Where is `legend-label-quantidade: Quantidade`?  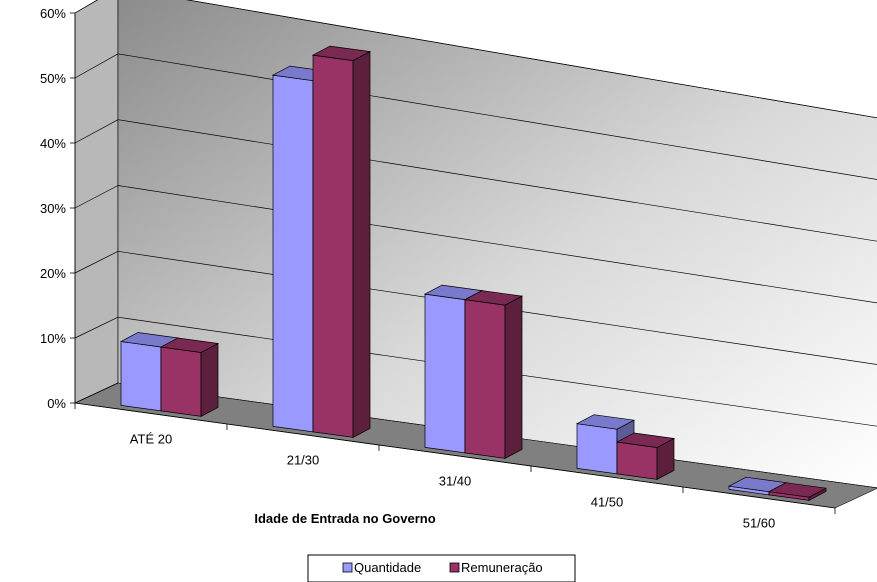
legend-label-quantidade: Quantidade is located at coordinates (387, 567).